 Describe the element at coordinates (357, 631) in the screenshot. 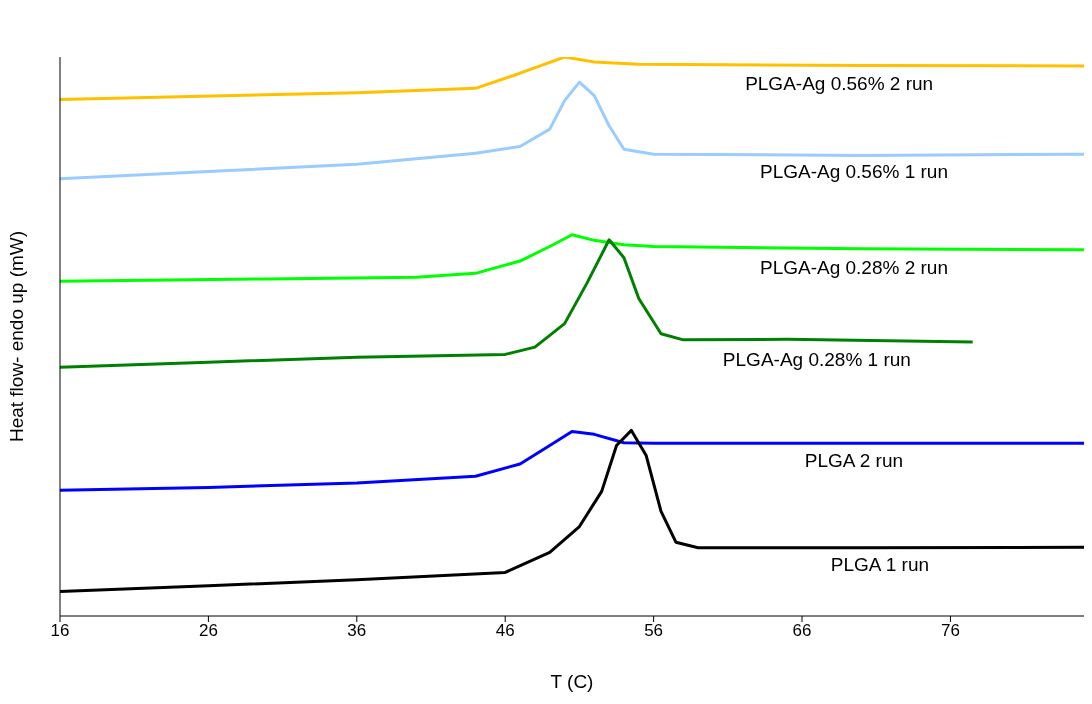

I see `x-tick-label: 36` at that location.